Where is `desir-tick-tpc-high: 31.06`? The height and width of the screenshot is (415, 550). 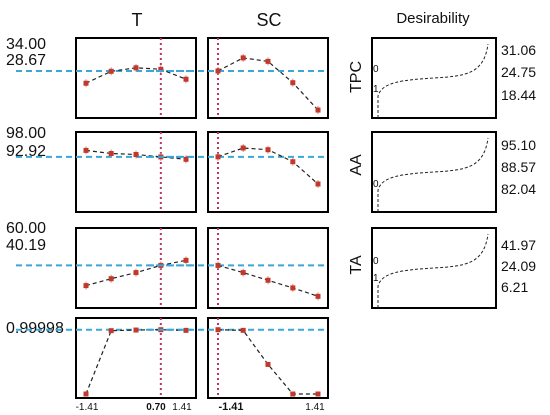
desir-tick-tpc-high: 31.06 is located at coordinates (518, 50).